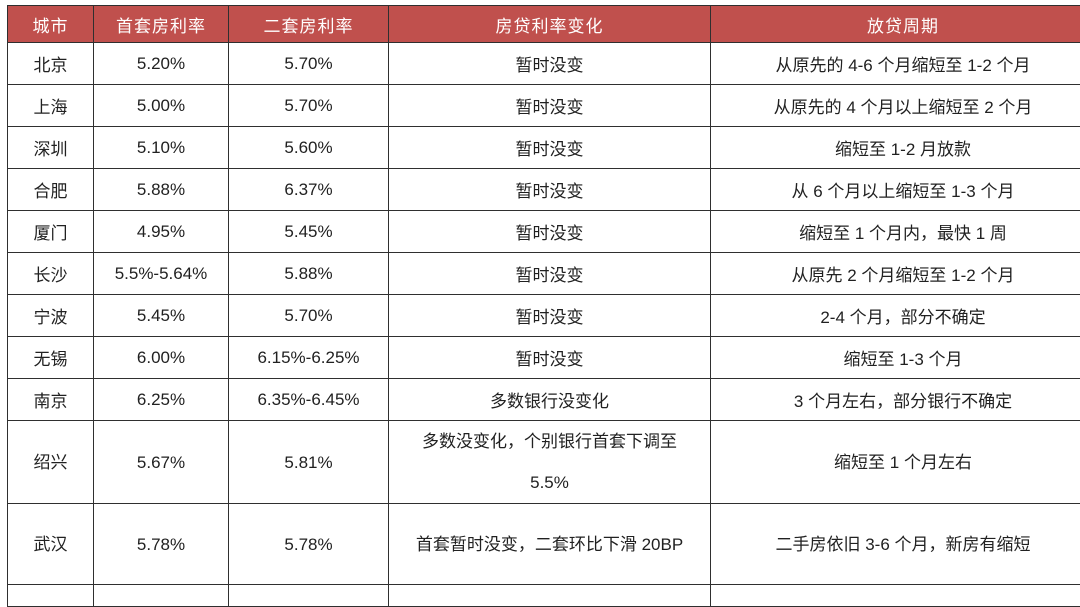 The image size is (1080, 607). Describe the element at coordinates (161, 64) in the screenshot. I see `cell-first-rate: 5.20%` at that location.